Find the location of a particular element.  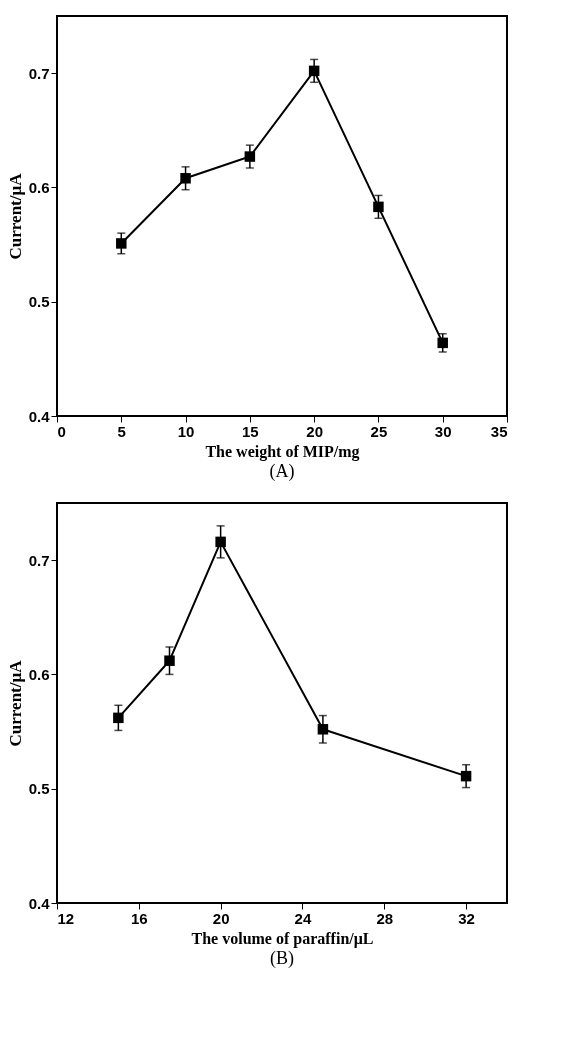

x-tick-label: 25 is located at coordinates (379, 431).